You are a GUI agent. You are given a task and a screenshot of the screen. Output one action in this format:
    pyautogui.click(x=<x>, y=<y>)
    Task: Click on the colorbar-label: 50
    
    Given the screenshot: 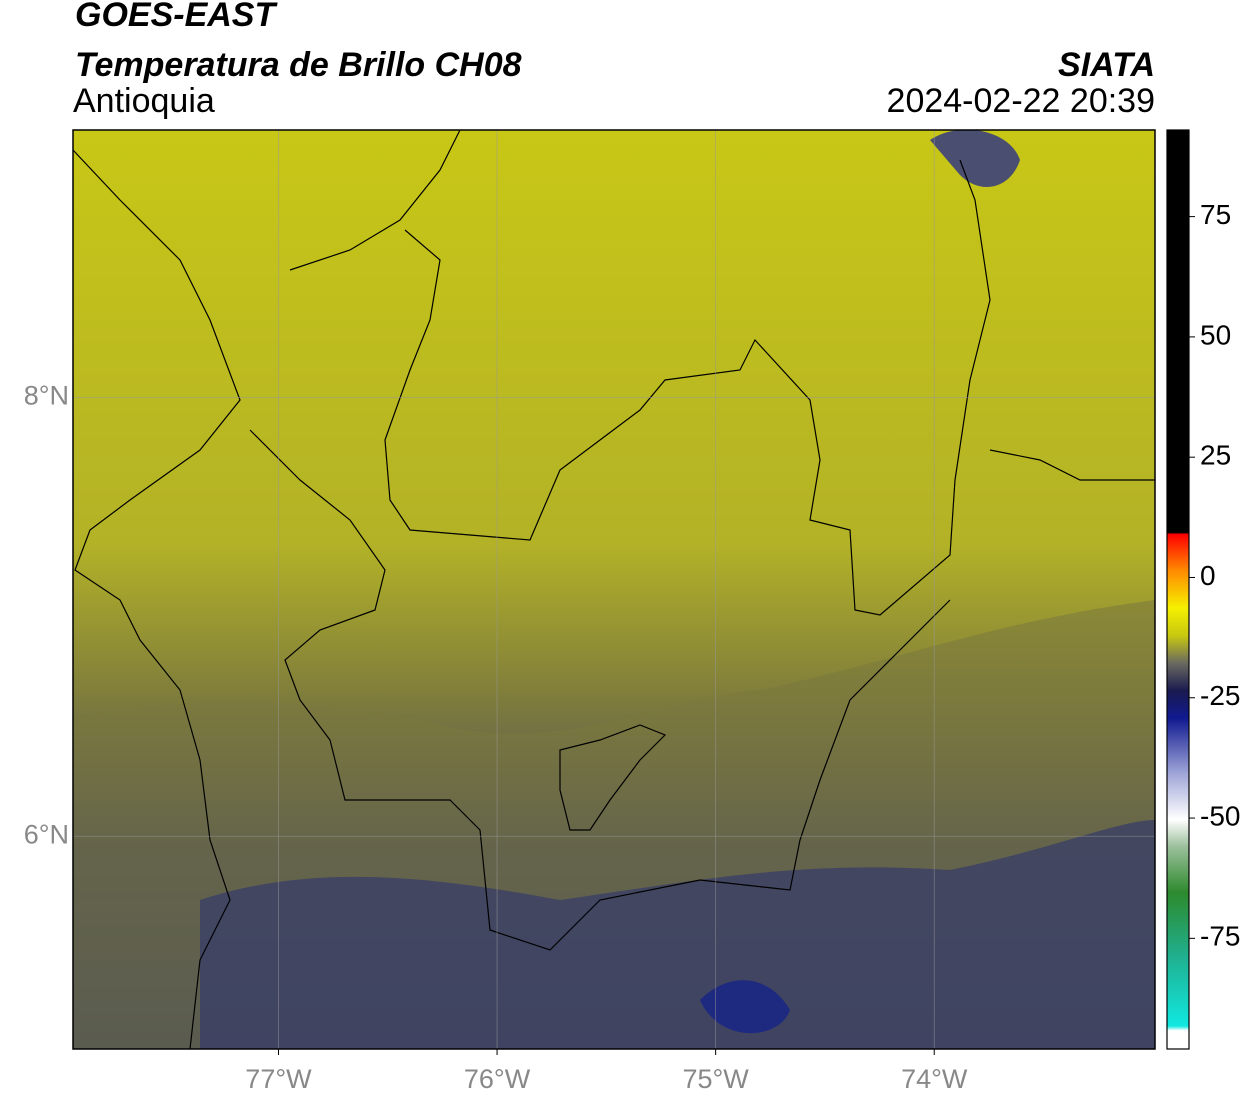 What is the action you would take?
    pyautogui.click(x=1215, y=334)
    